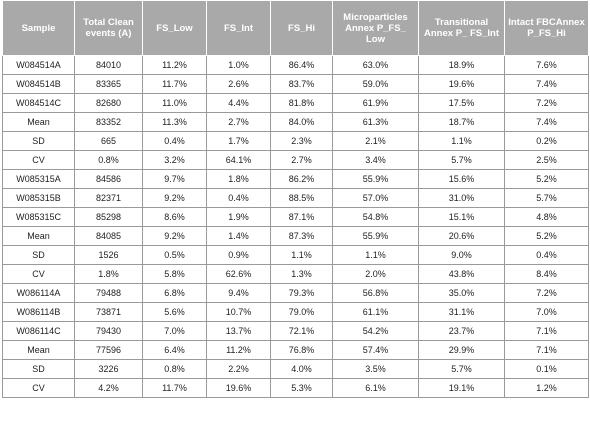 Image resolution: width=590 pixels, height=422 pixels. I want to click on value-cell: 2.3%, so click(301, 141).